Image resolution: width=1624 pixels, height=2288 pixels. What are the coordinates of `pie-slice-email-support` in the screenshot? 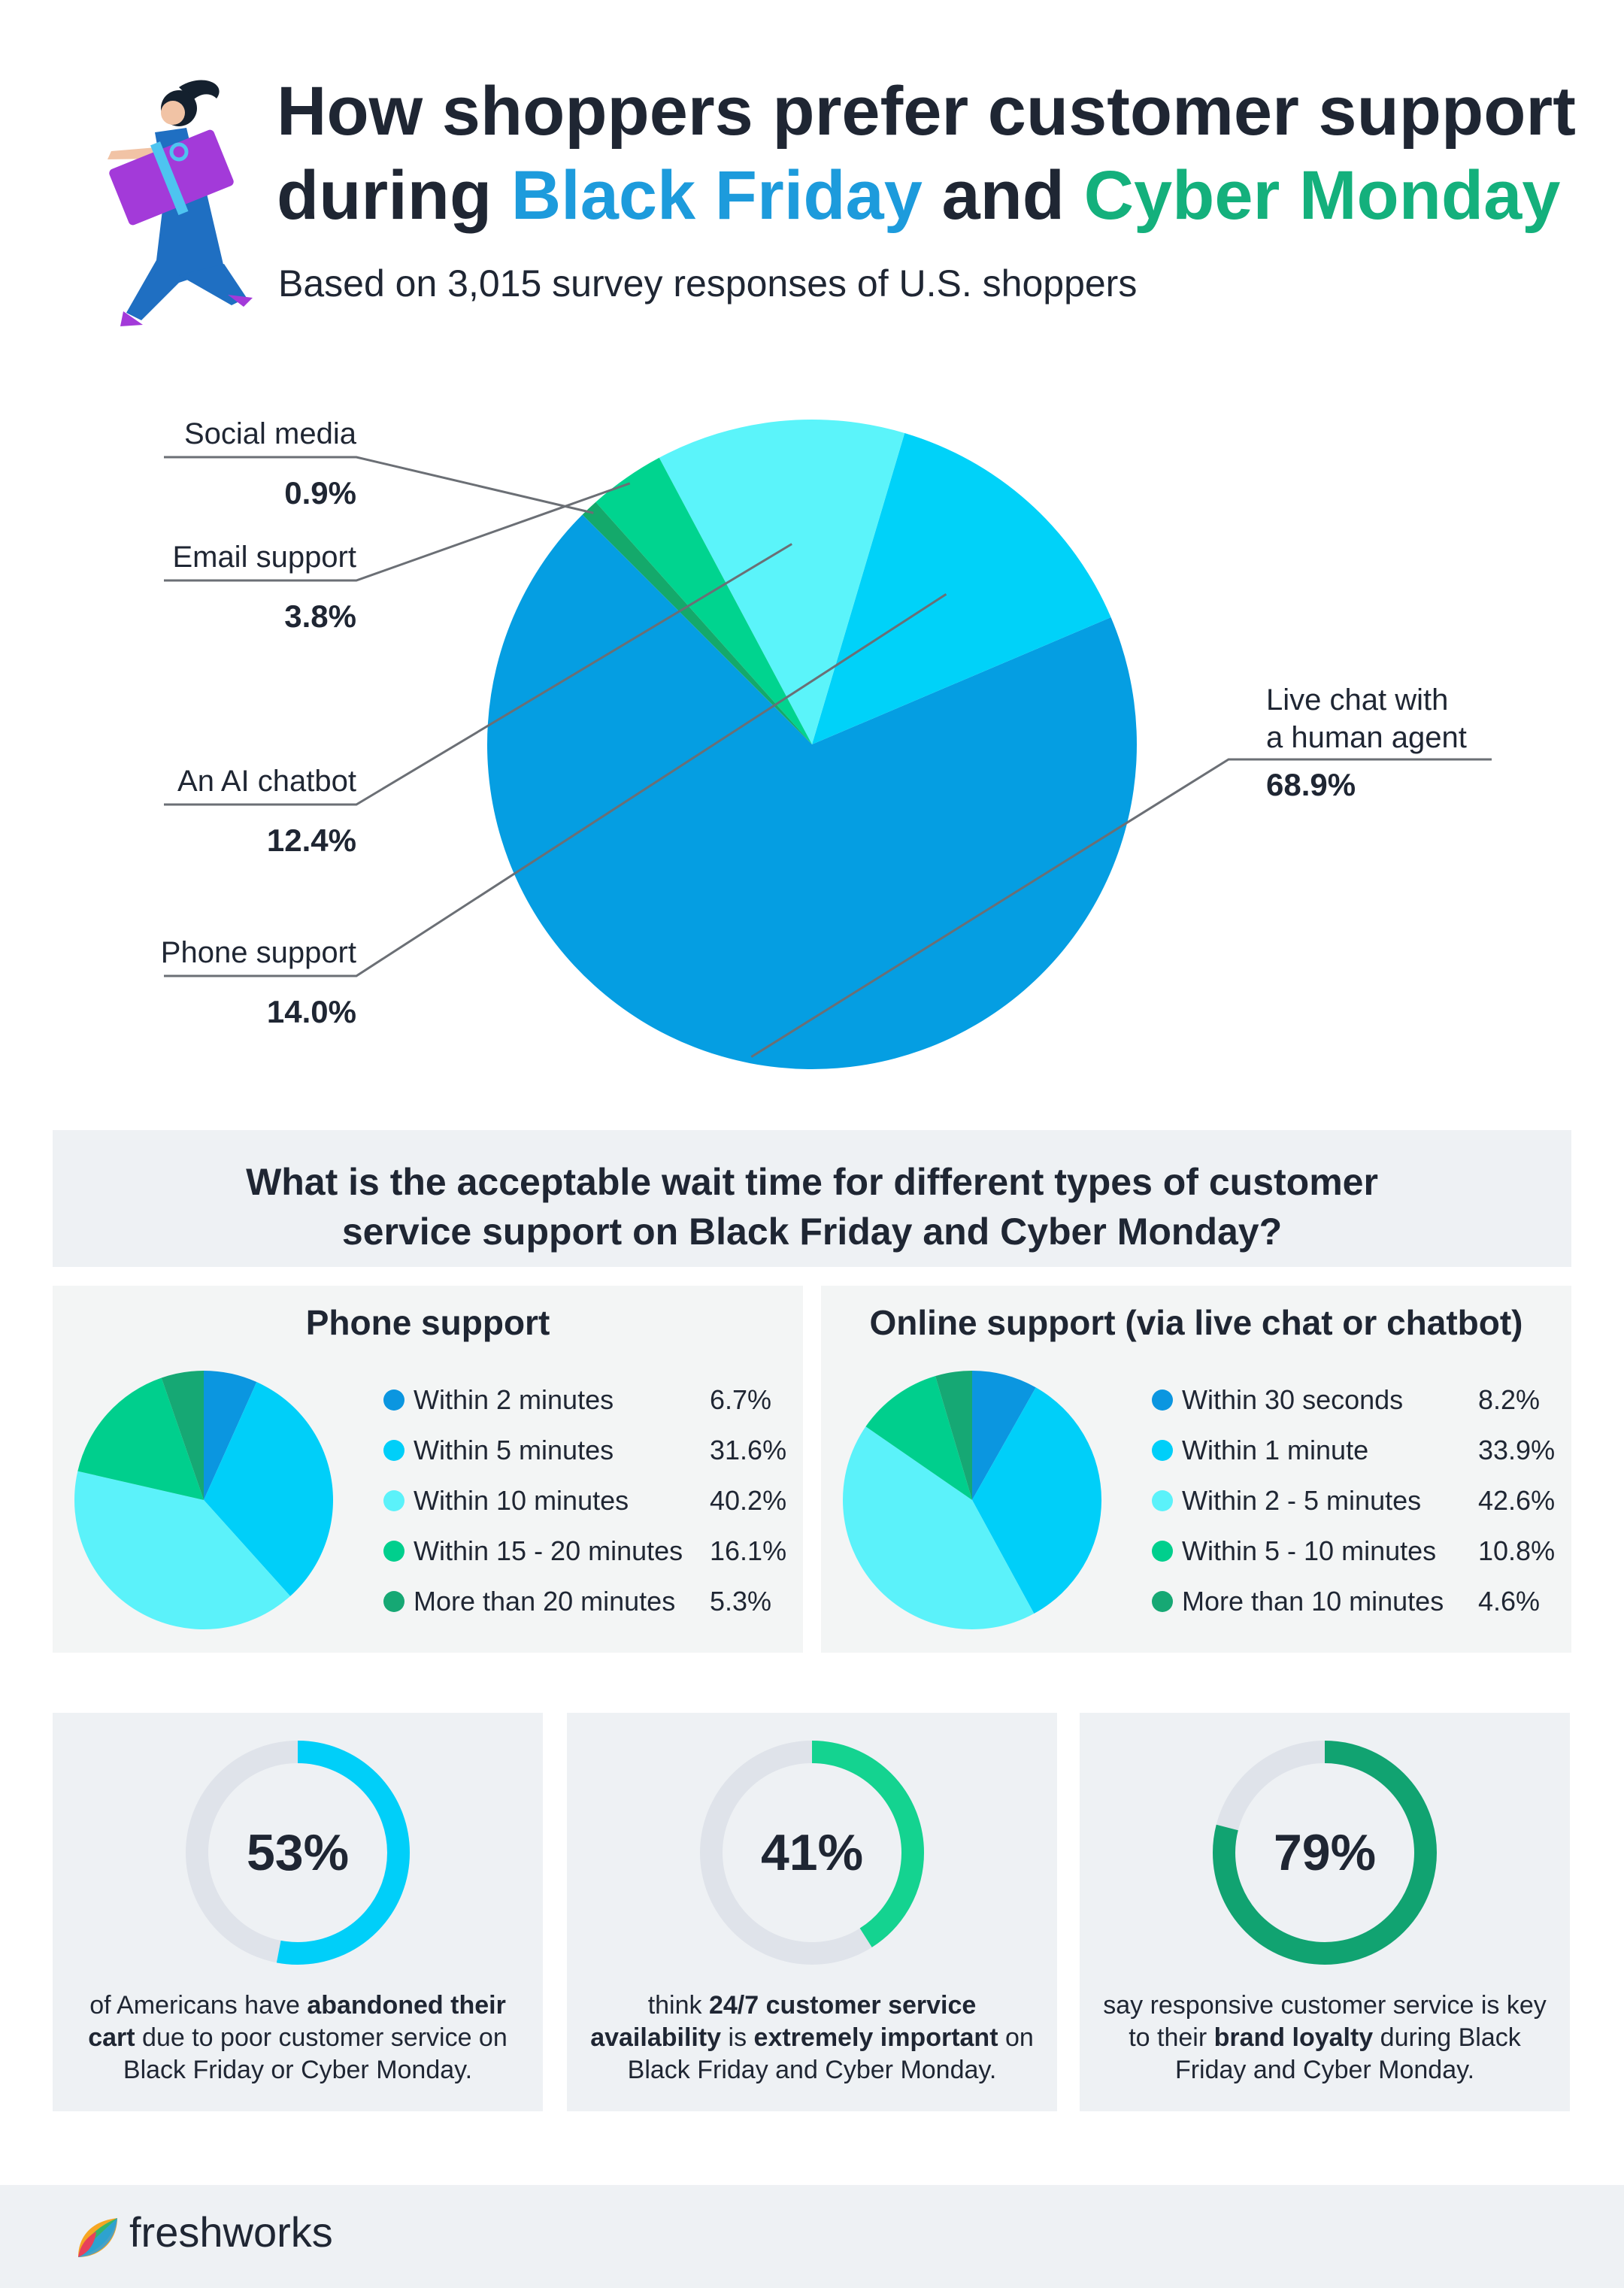 It's located at (703, 600).